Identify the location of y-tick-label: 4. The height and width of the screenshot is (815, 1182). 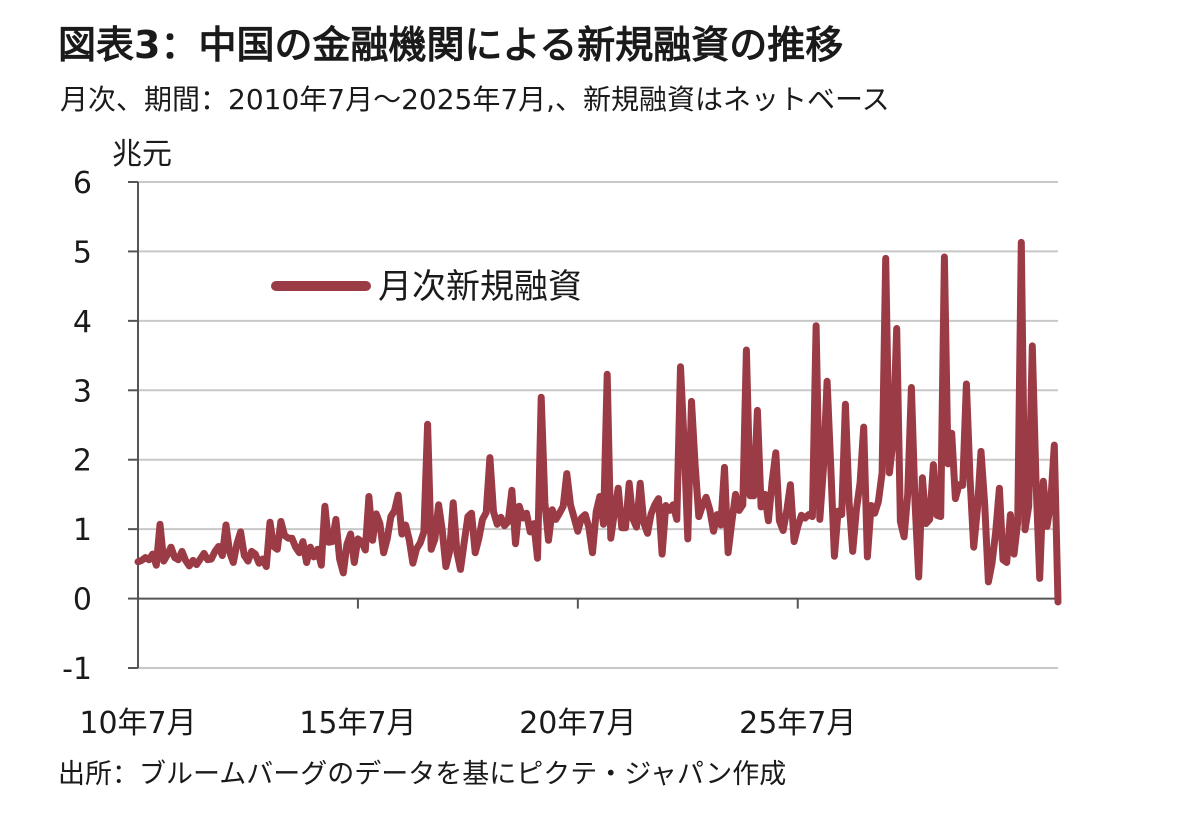
(82, 322).